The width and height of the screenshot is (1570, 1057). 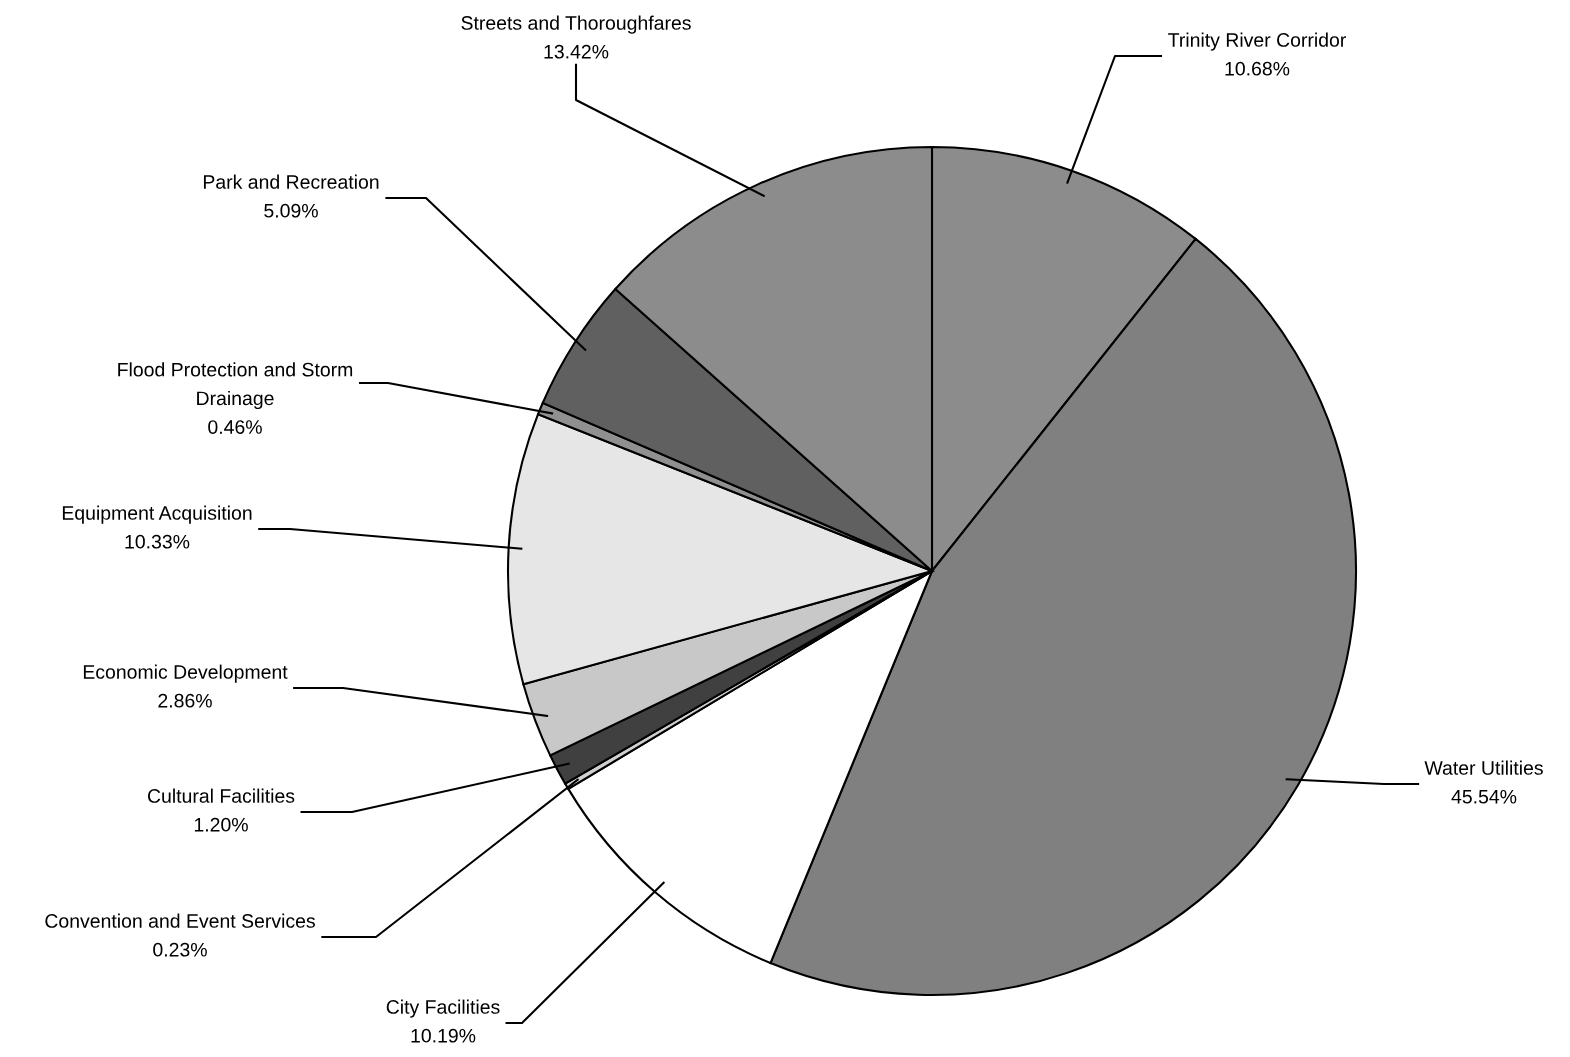 I want to click on slice-label: Water Utilities, so click(x=1483, y=767).